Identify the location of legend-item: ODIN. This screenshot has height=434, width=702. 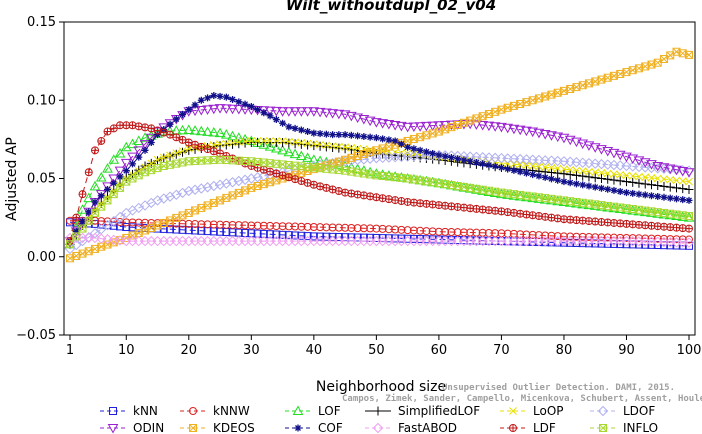
(132, 427).